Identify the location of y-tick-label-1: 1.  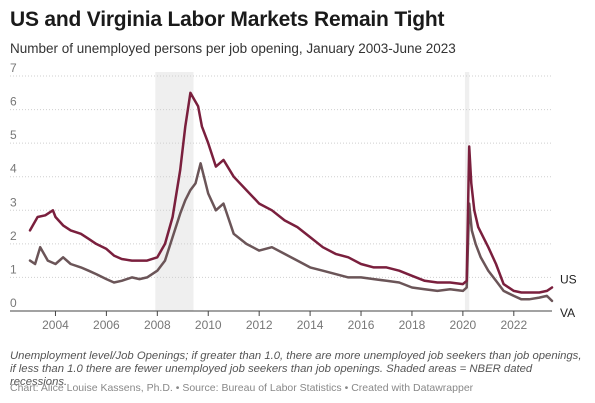
(13, 269).